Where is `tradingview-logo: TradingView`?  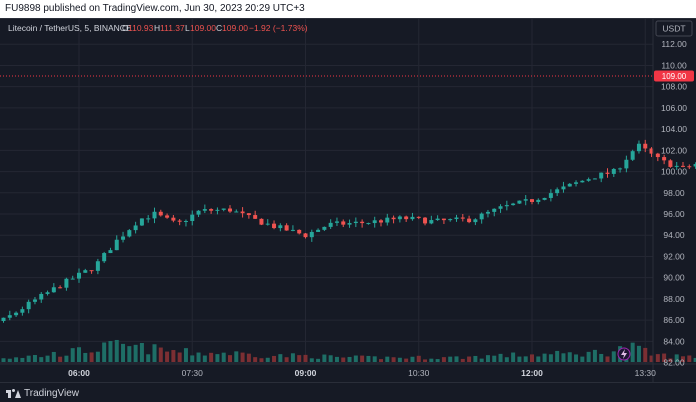
tradingview-logo: TradingView is located at coordinates (42, 393).